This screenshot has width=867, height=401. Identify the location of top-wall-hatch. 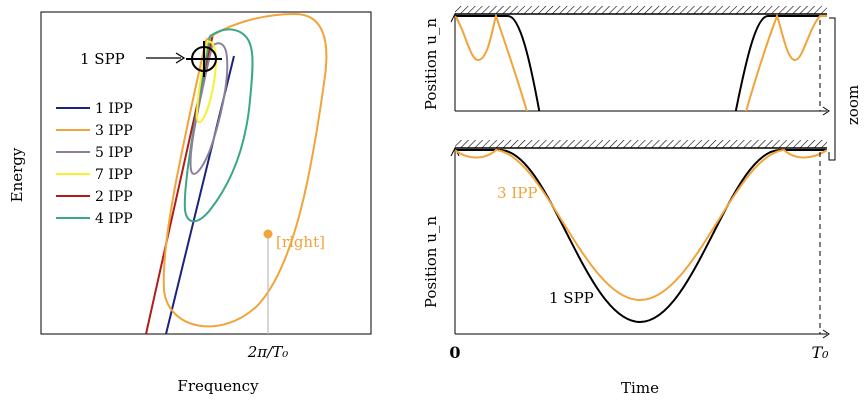
(641, 10).